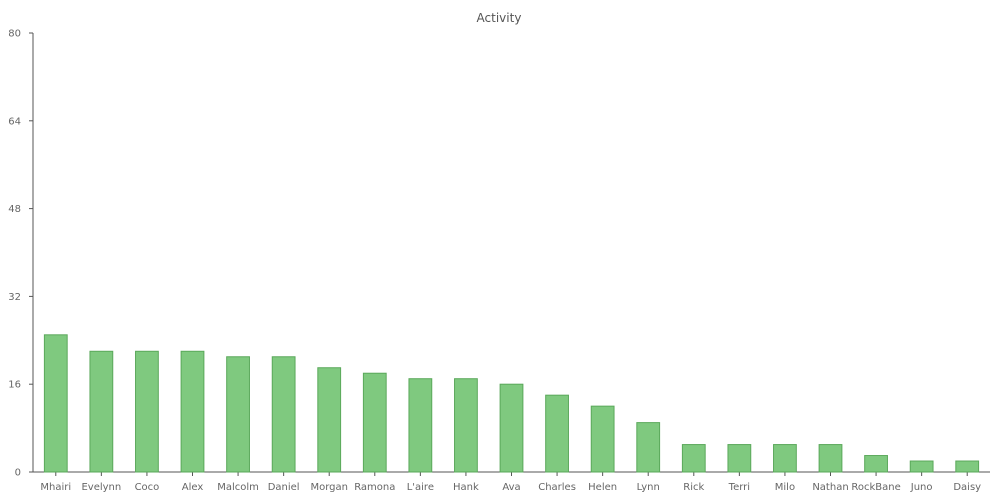  What do you see at coordinates (693, 487) in the screenshot?
I see `x-tick-label: Rick` at bounding box center [693, 487].